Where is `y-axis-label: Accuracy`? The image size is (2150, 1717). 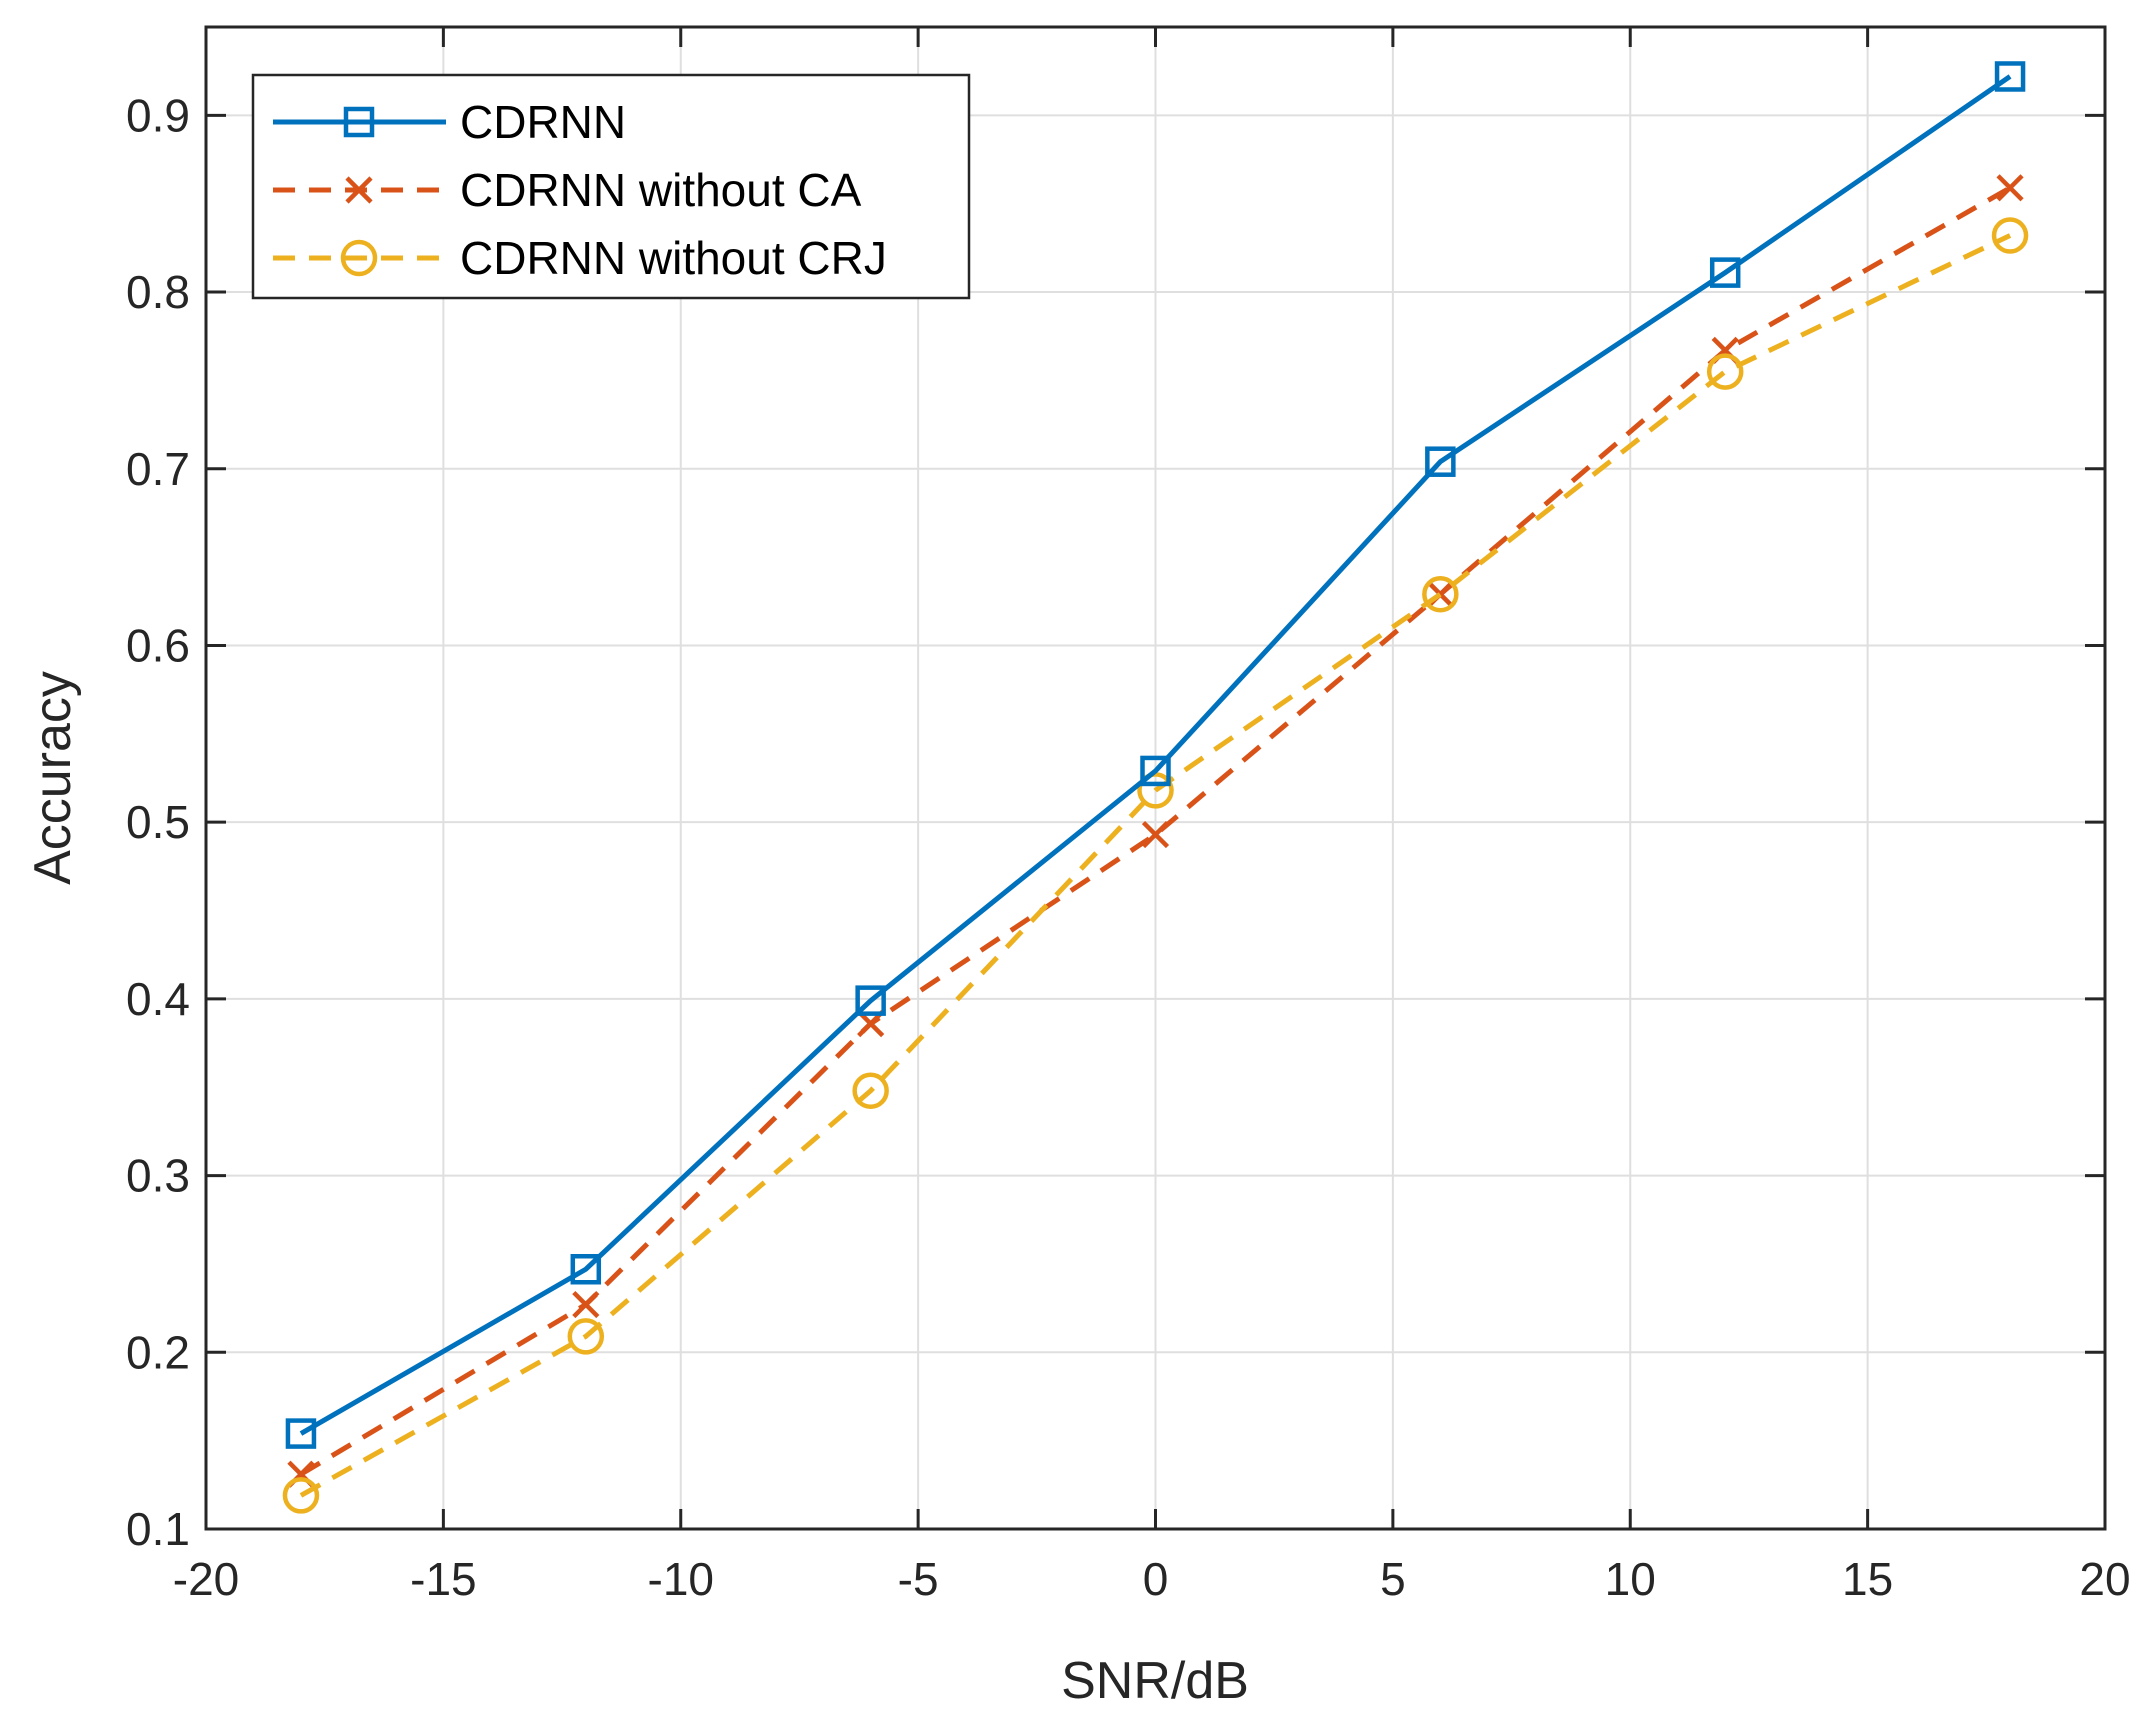 y-axis-label: Accuracy is located at coordinates (53, 778).